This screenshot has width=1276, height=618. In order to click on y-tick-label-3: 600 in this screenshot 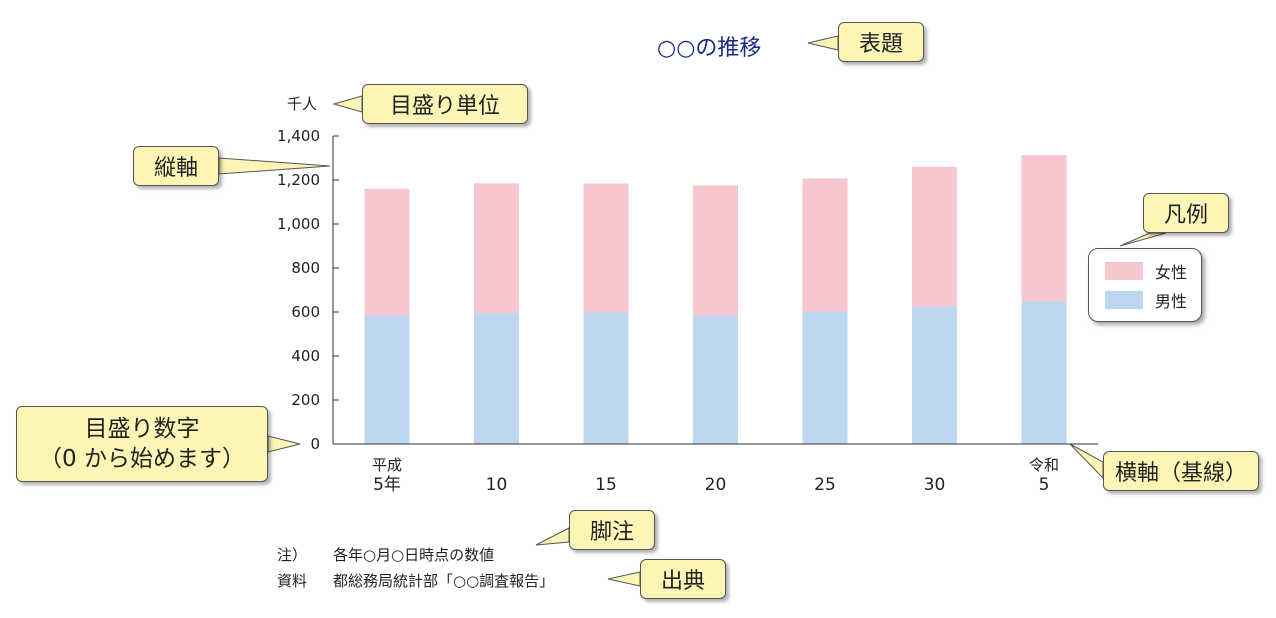, I will do `click(305, 312)`.